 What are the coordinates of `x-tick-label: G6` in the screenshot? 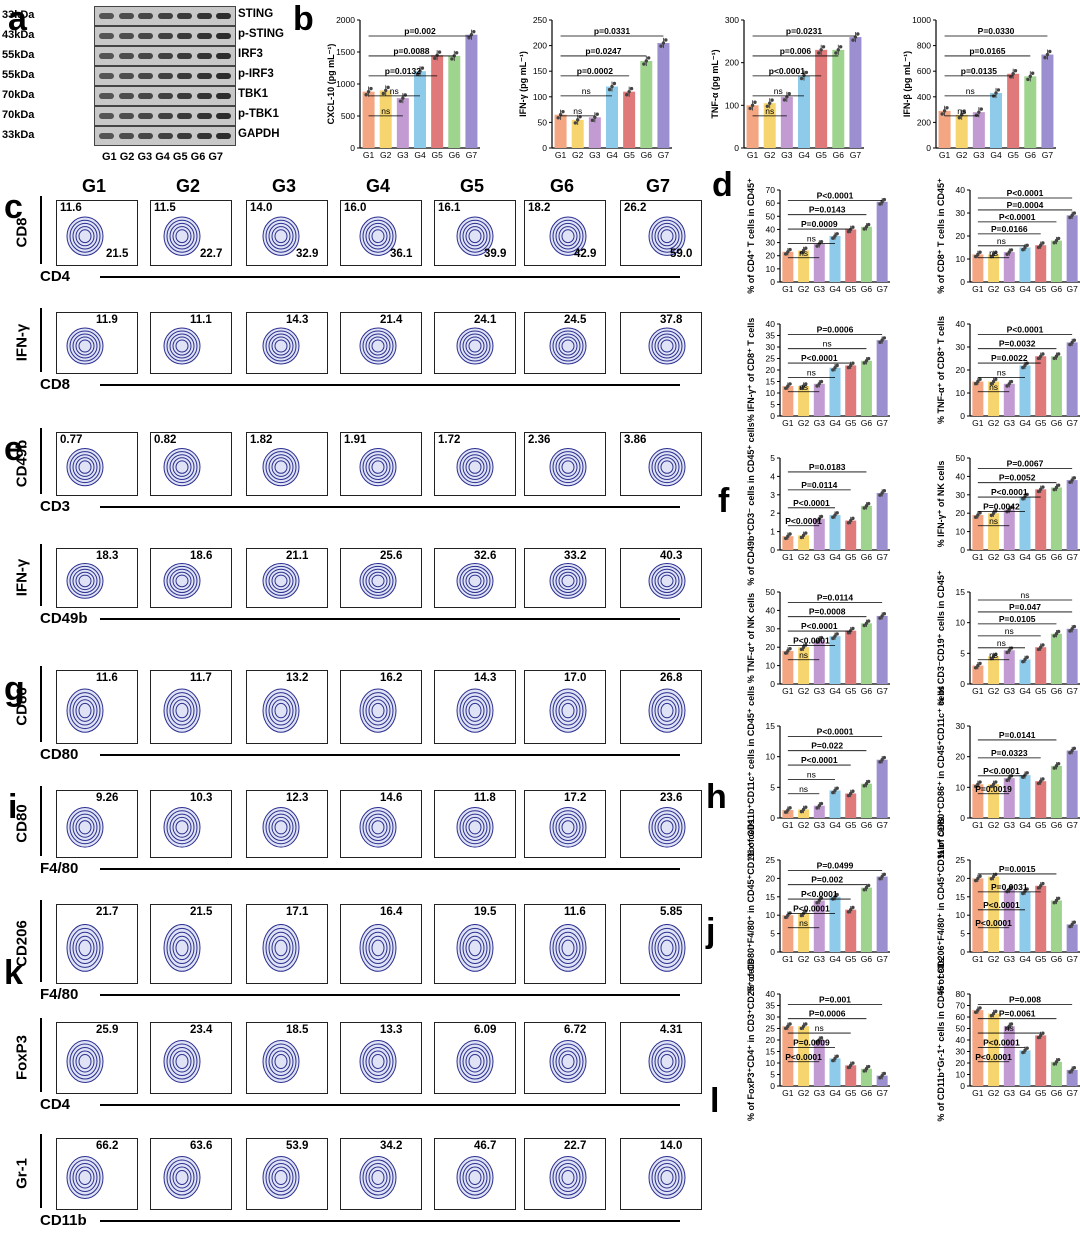 It's located at (867, 557).